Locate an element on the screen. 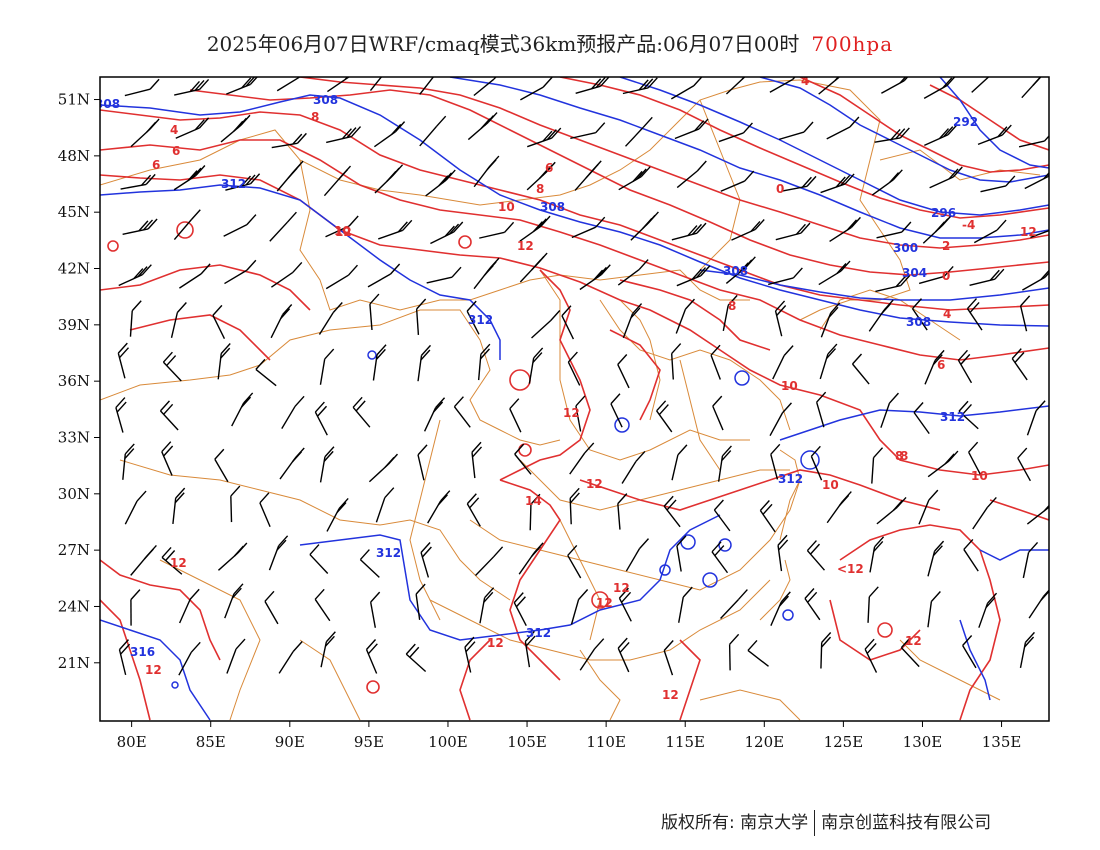  lon-tick-label: 85E is located at coordinates (211, 742).